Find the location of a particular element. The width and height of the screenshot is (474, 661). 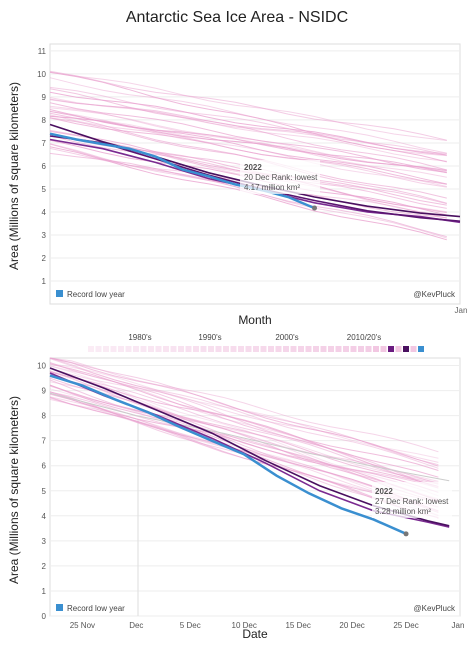

plot2-annotation-value: 3.28 million km² is located at coordinates (403, 511).